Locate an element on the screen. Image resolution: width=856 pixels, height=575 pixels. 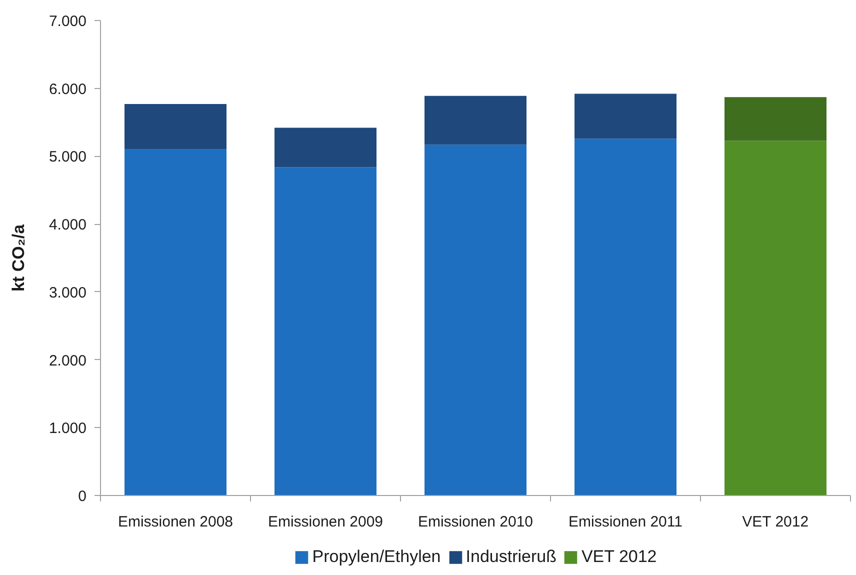
legend-label: Propylen/Ethylen is located at coordinates (376, 557).